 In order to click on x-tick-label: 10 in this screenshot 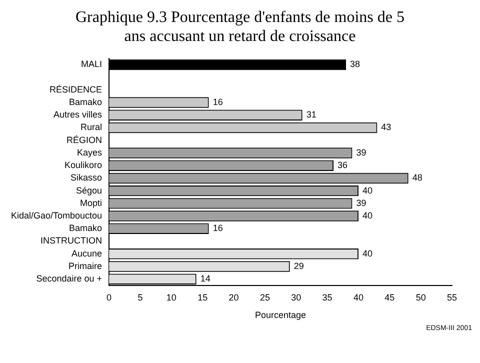, I will do `click(171, 297)`.